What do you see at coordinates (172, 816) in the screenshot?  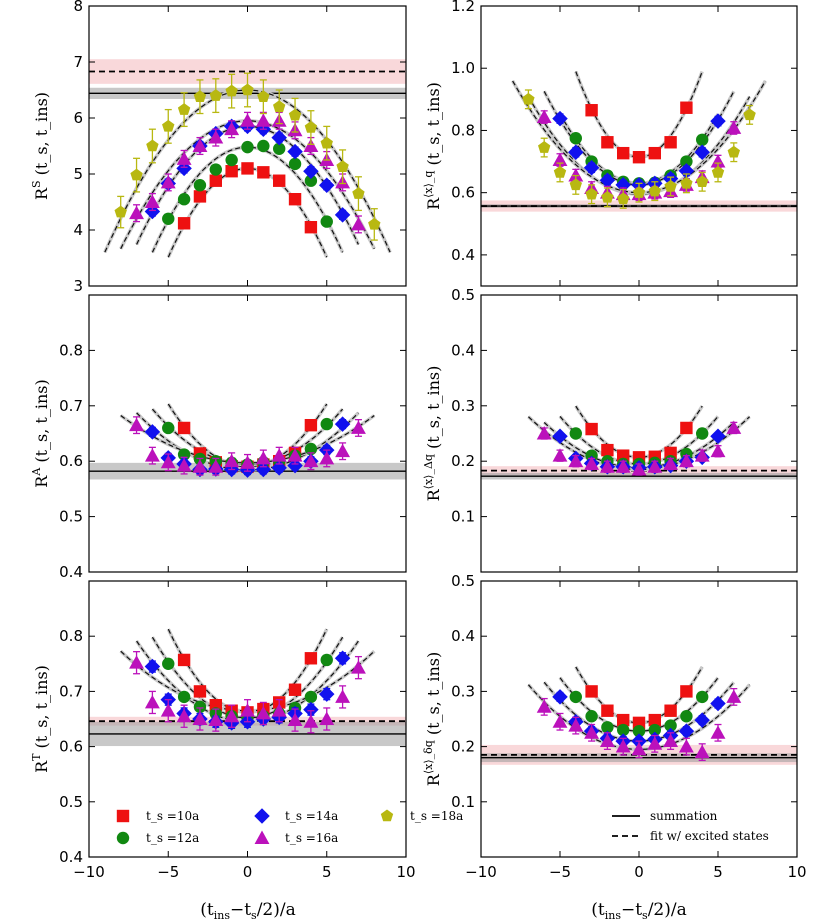 I see `legend-label-ts10: t_s =10a` at bounding box center [172, 816].